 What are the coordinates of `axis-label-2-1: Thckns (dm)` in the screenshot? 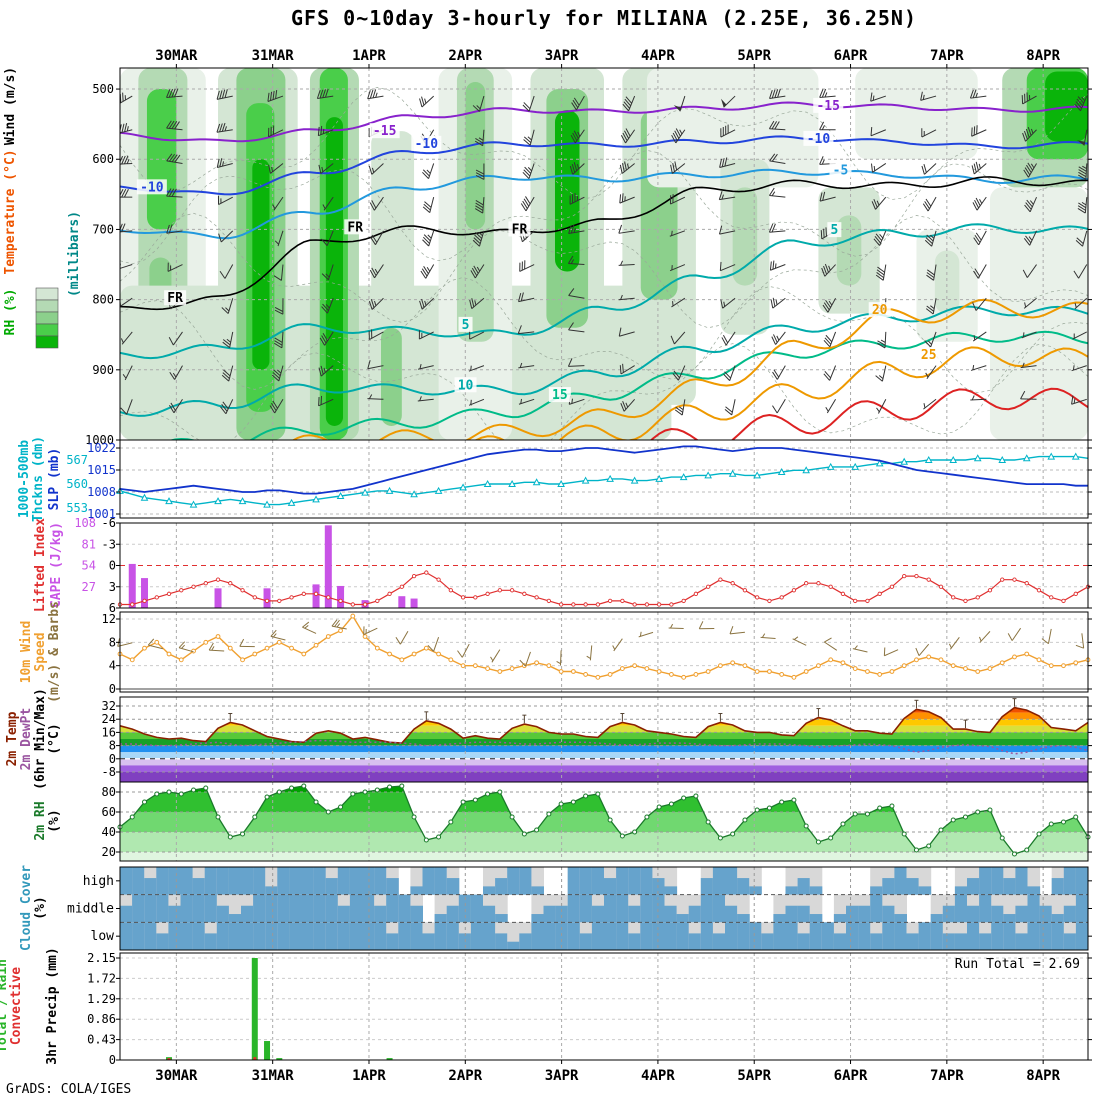 It's located at (38, 479).